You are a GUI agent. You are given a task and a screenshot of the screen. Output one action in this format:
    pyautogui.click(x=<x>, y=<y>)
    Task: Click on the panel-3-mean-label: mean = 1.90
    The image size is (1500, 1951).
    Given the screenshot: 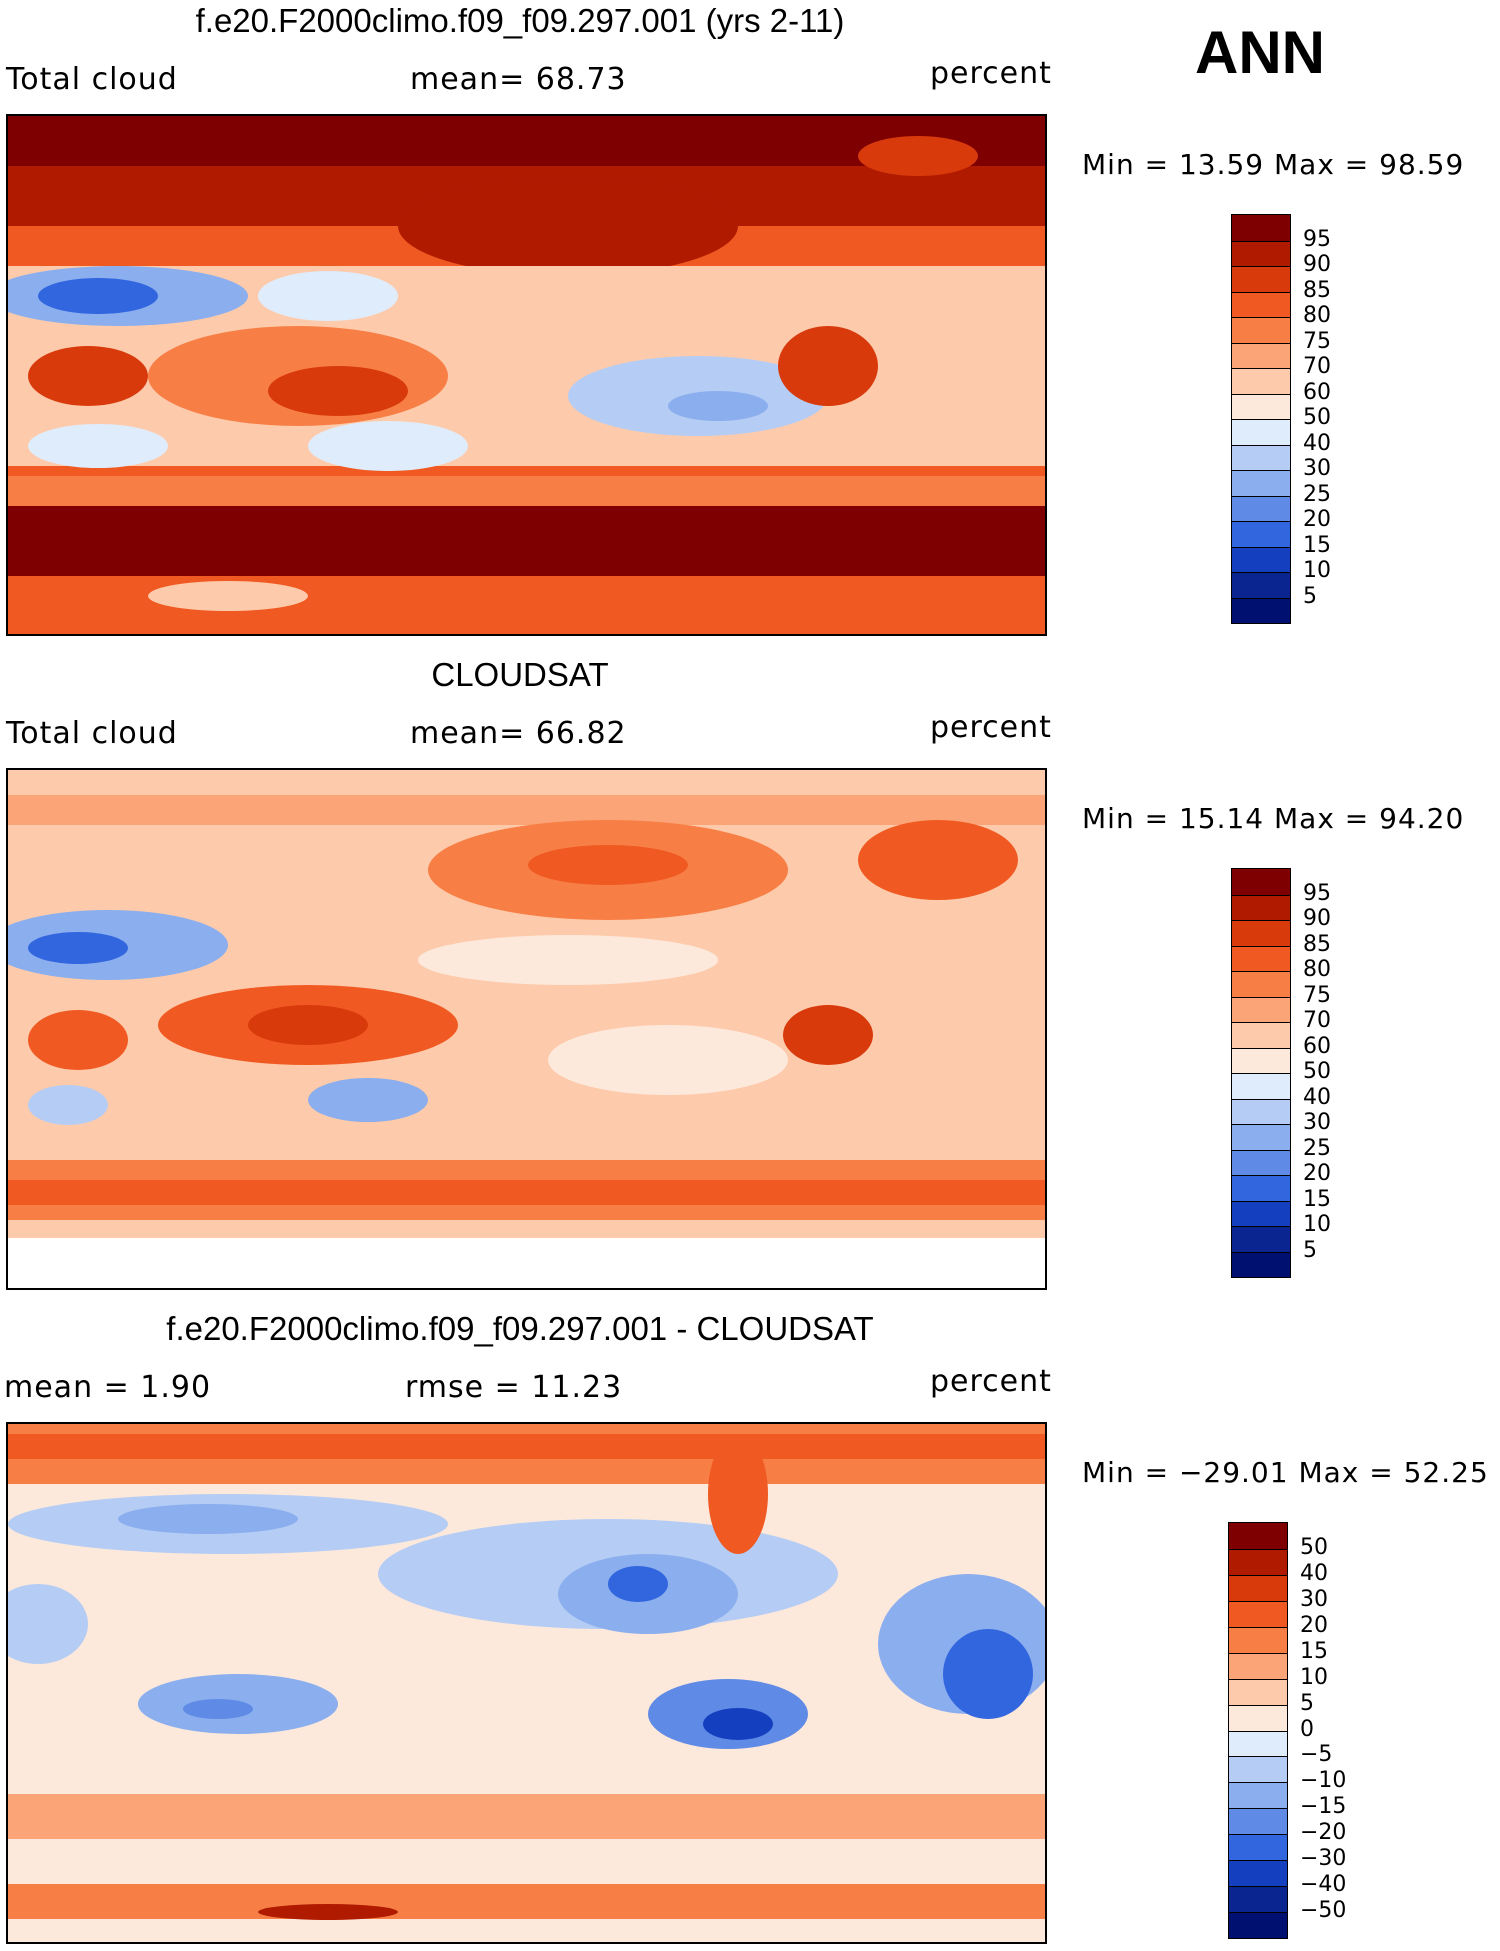 What is the action you would take?
    pyautogui.click(x=108, y=1387)
    